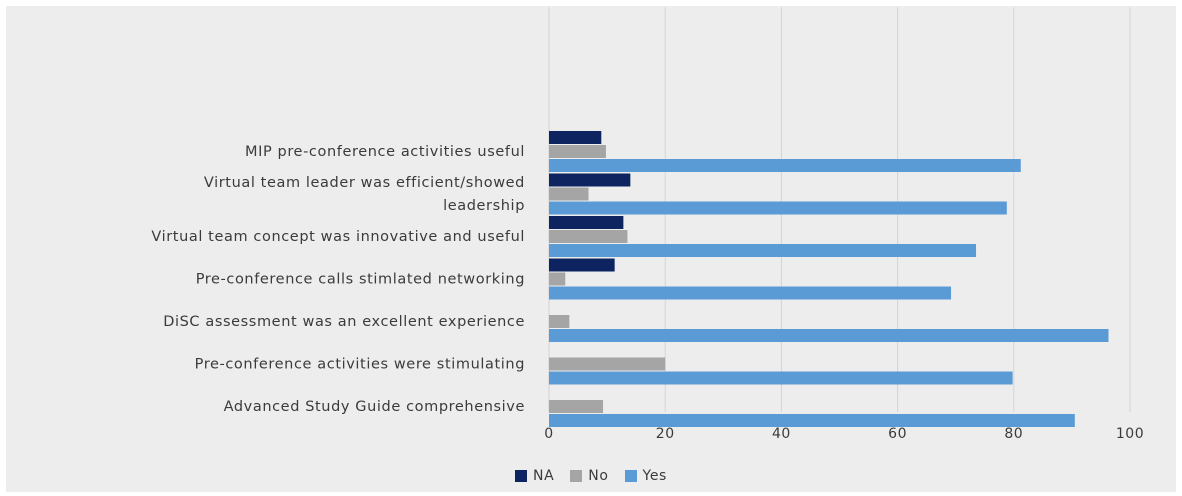 The width and height of the screenshot is (1182, 496). I want to click on category-label: leadership, so click(484, 206).